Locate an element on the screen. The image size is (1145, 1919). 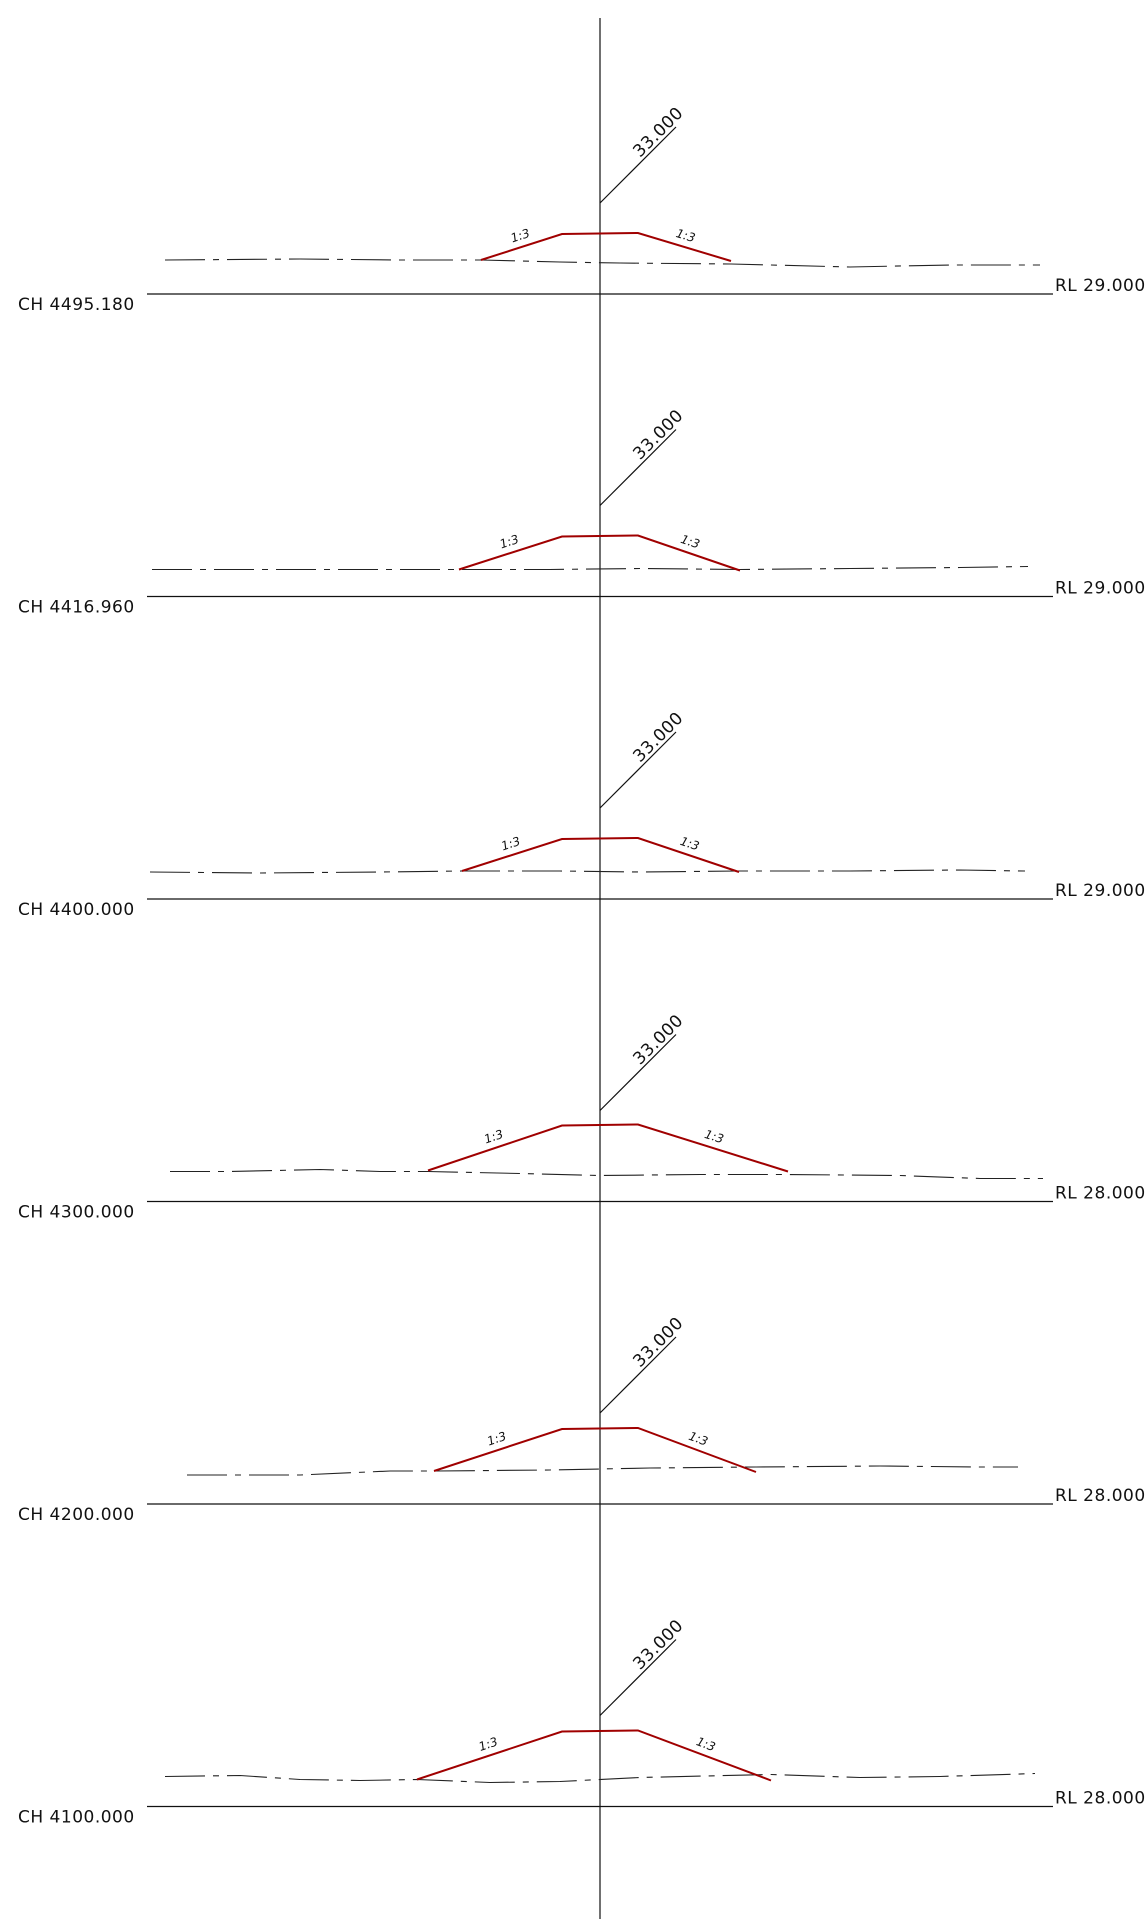
chainage-label: CH 4100.000 is located at coordinates (76, 1818).